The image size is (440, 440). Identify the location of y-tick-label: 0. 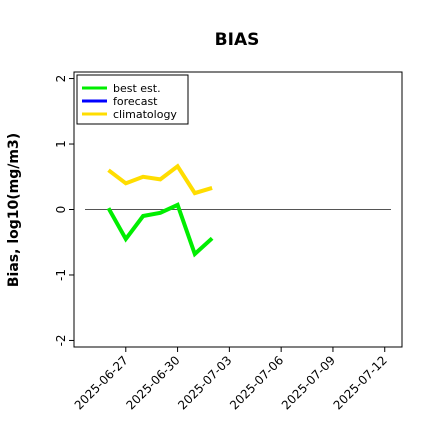
(61, 210).